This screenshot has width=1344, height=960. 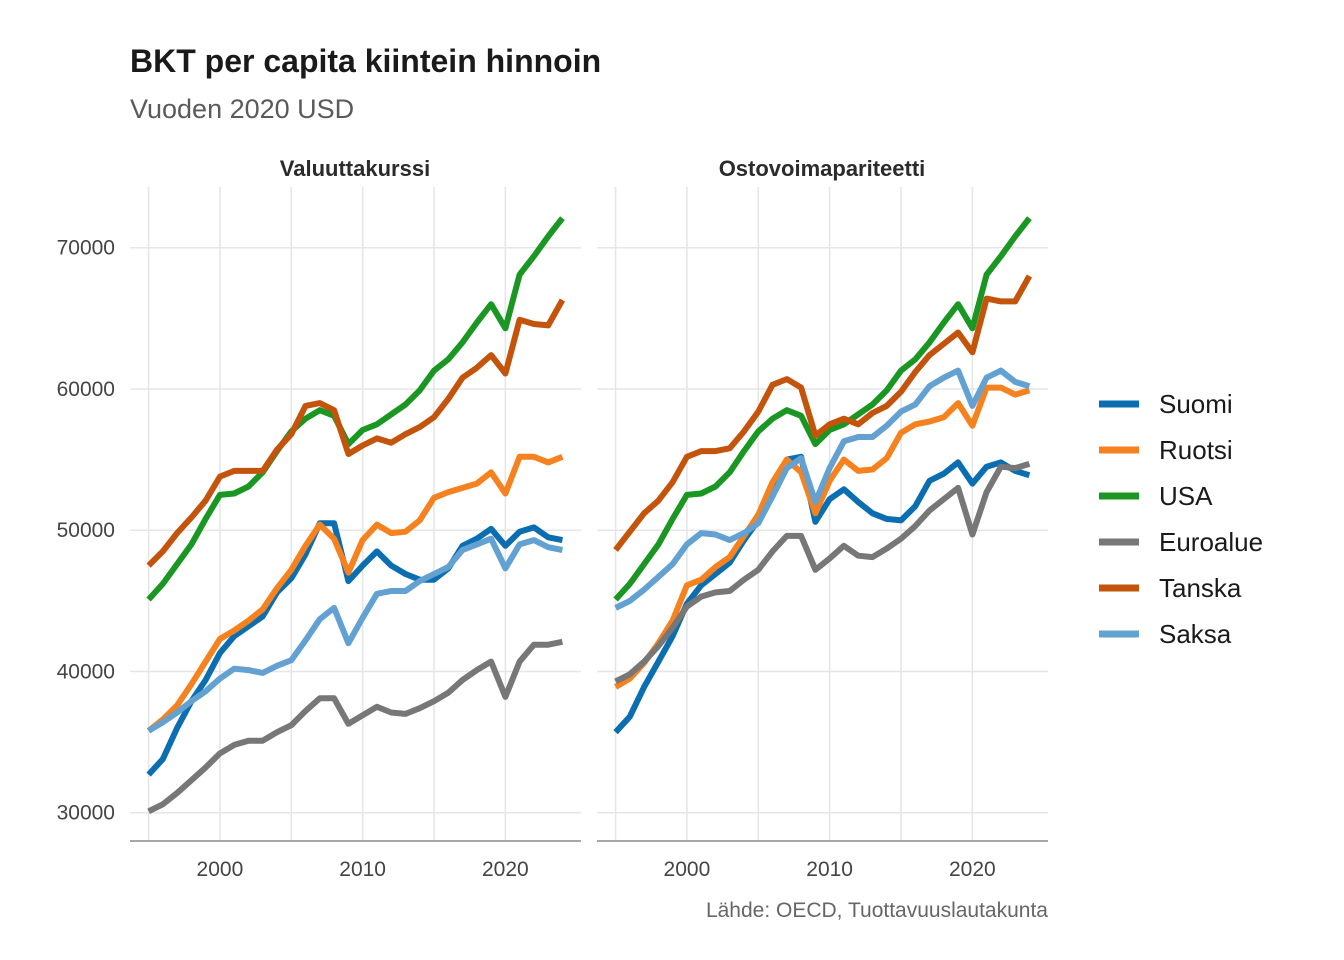 What do you see at coordinates (877, 910) in the screenshot?
I see `source-caption: Lähde: OECD, Tuottavuuslautakunta` at bounding box center [877, 910].